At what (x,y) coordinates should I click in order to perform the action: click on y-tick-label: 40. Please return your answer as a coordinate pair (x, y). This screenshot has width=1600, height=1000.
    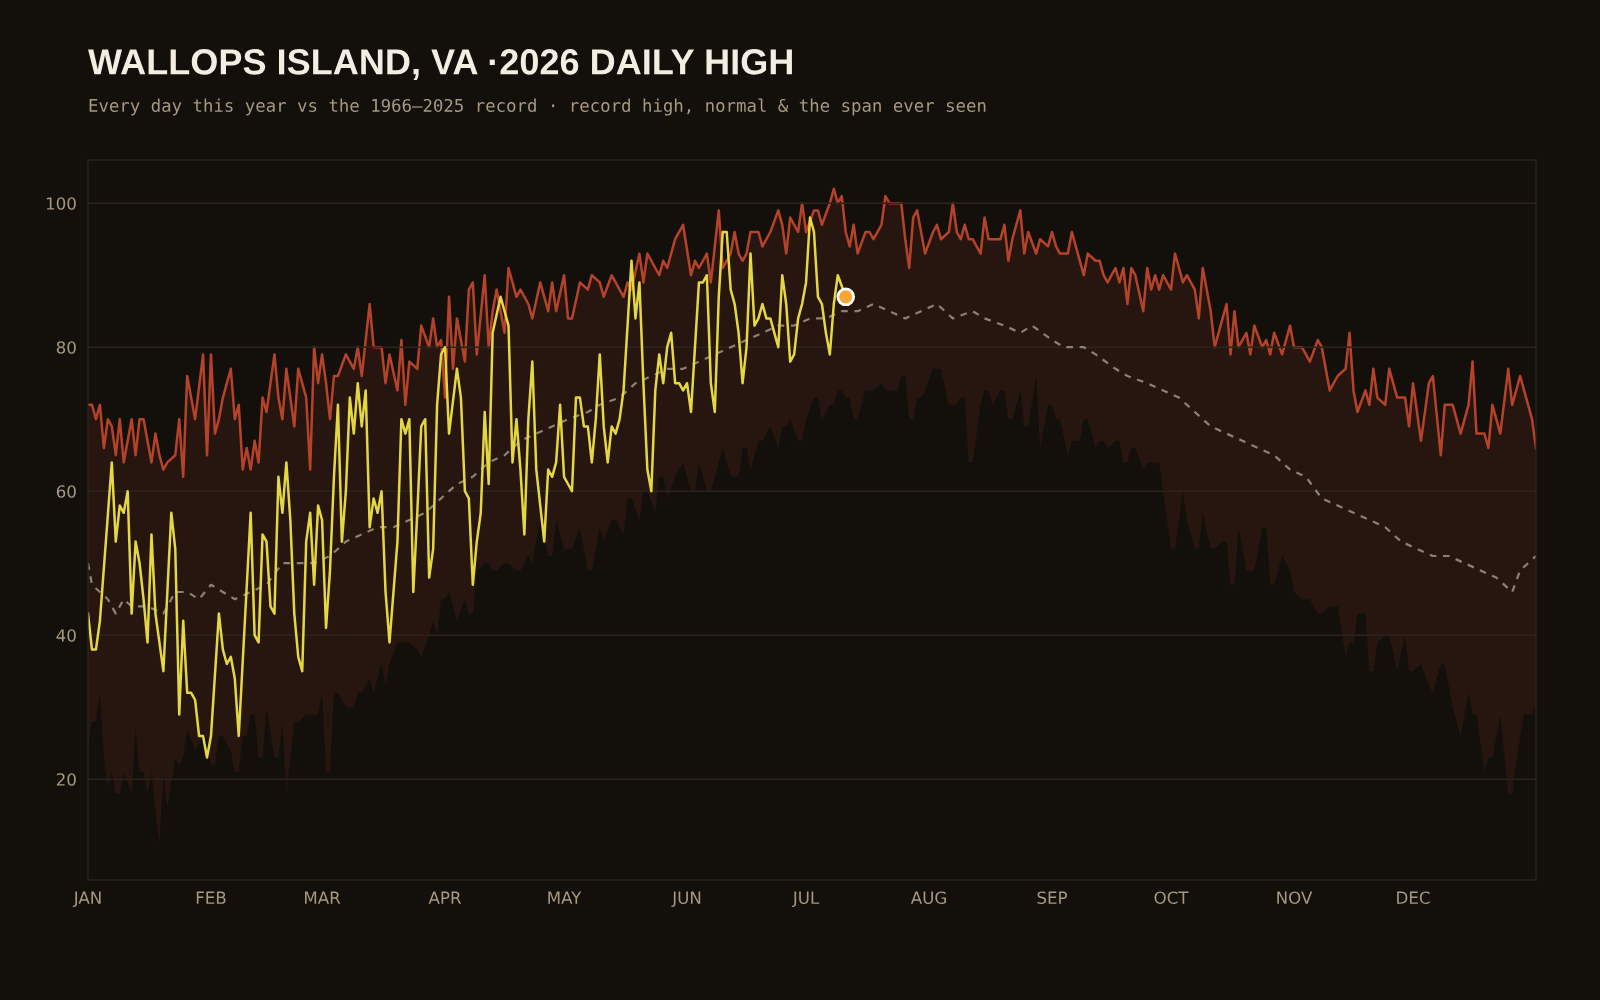
    Looking at the image, I should click on (66, 635).